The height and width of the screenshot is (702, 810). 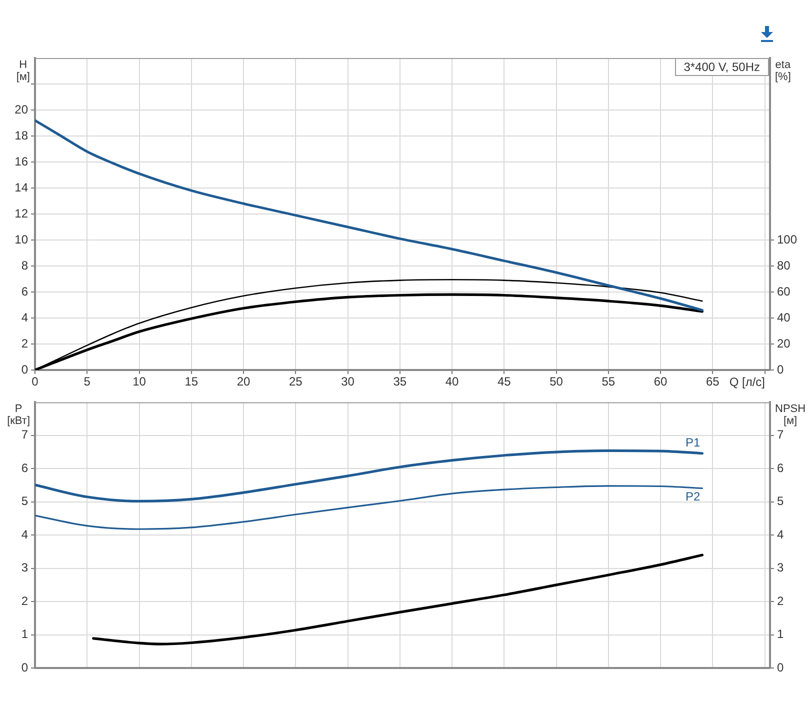 What do you see at coordinates (24, 634) in the screenshot?
I see `y-tick-label: 1` at bounding box center [24, 634].